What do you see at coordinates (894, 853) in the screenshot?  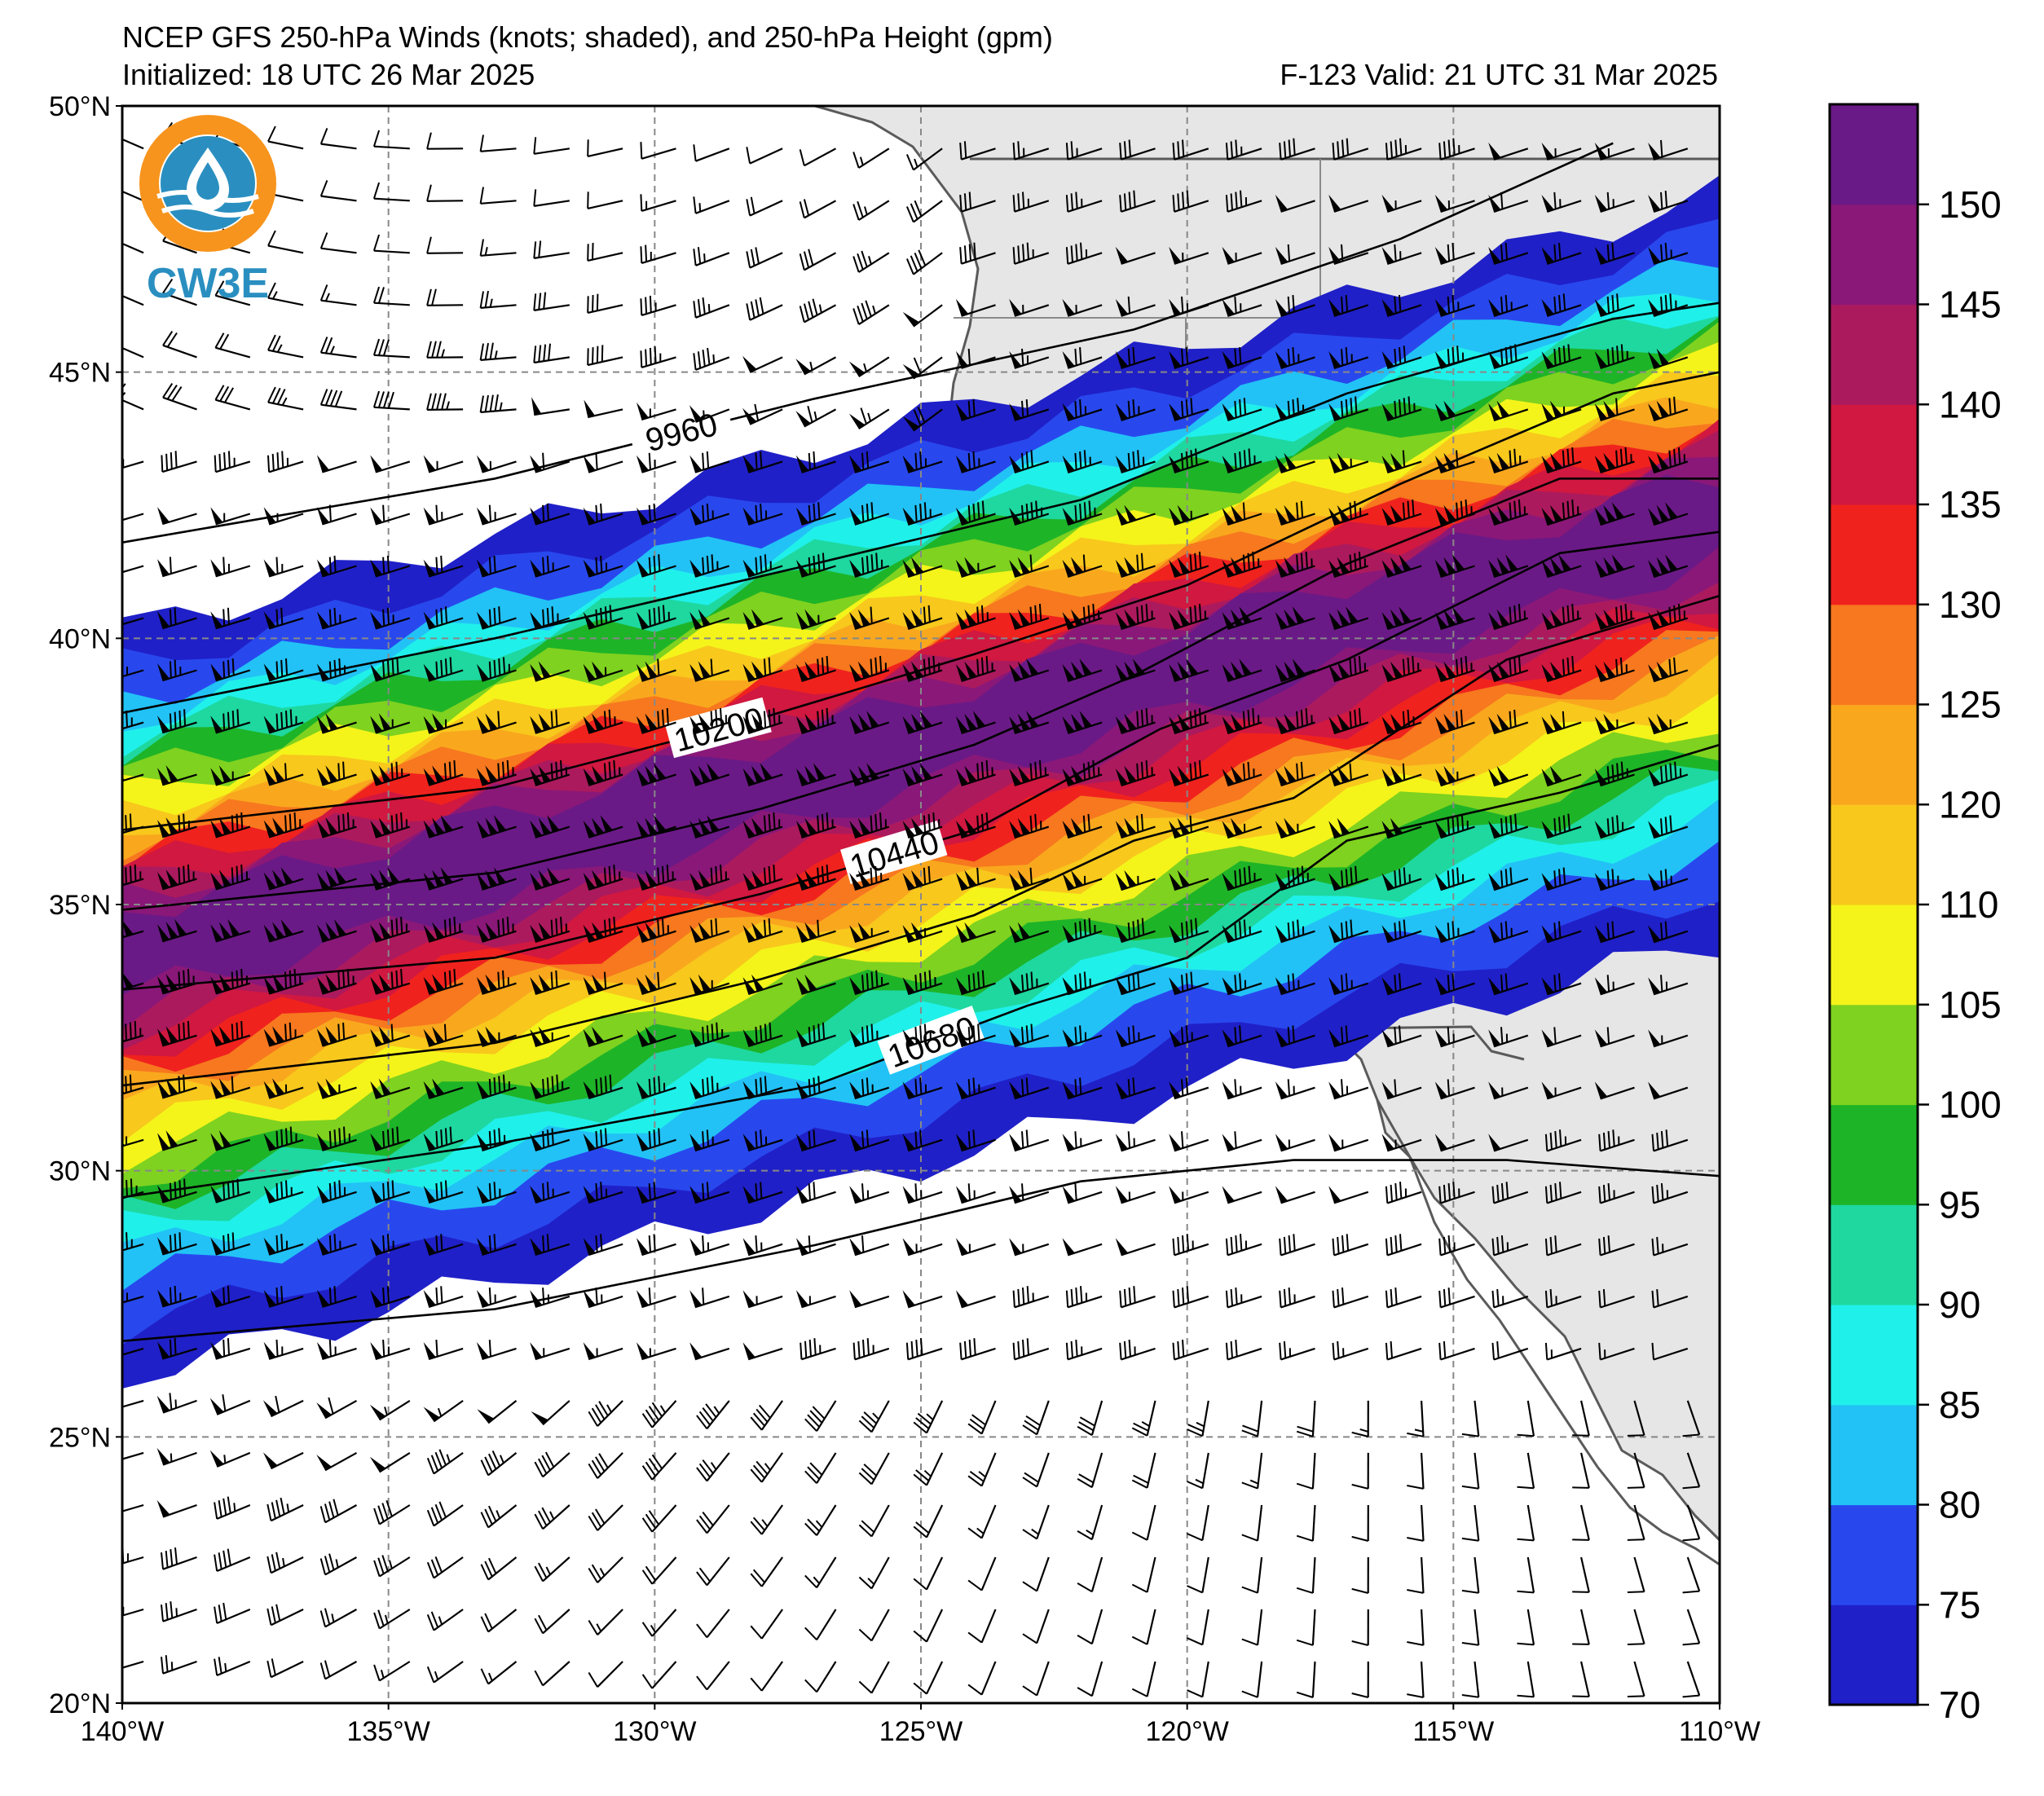 I see `contour-label-bg` at bounding box center [894, 853].